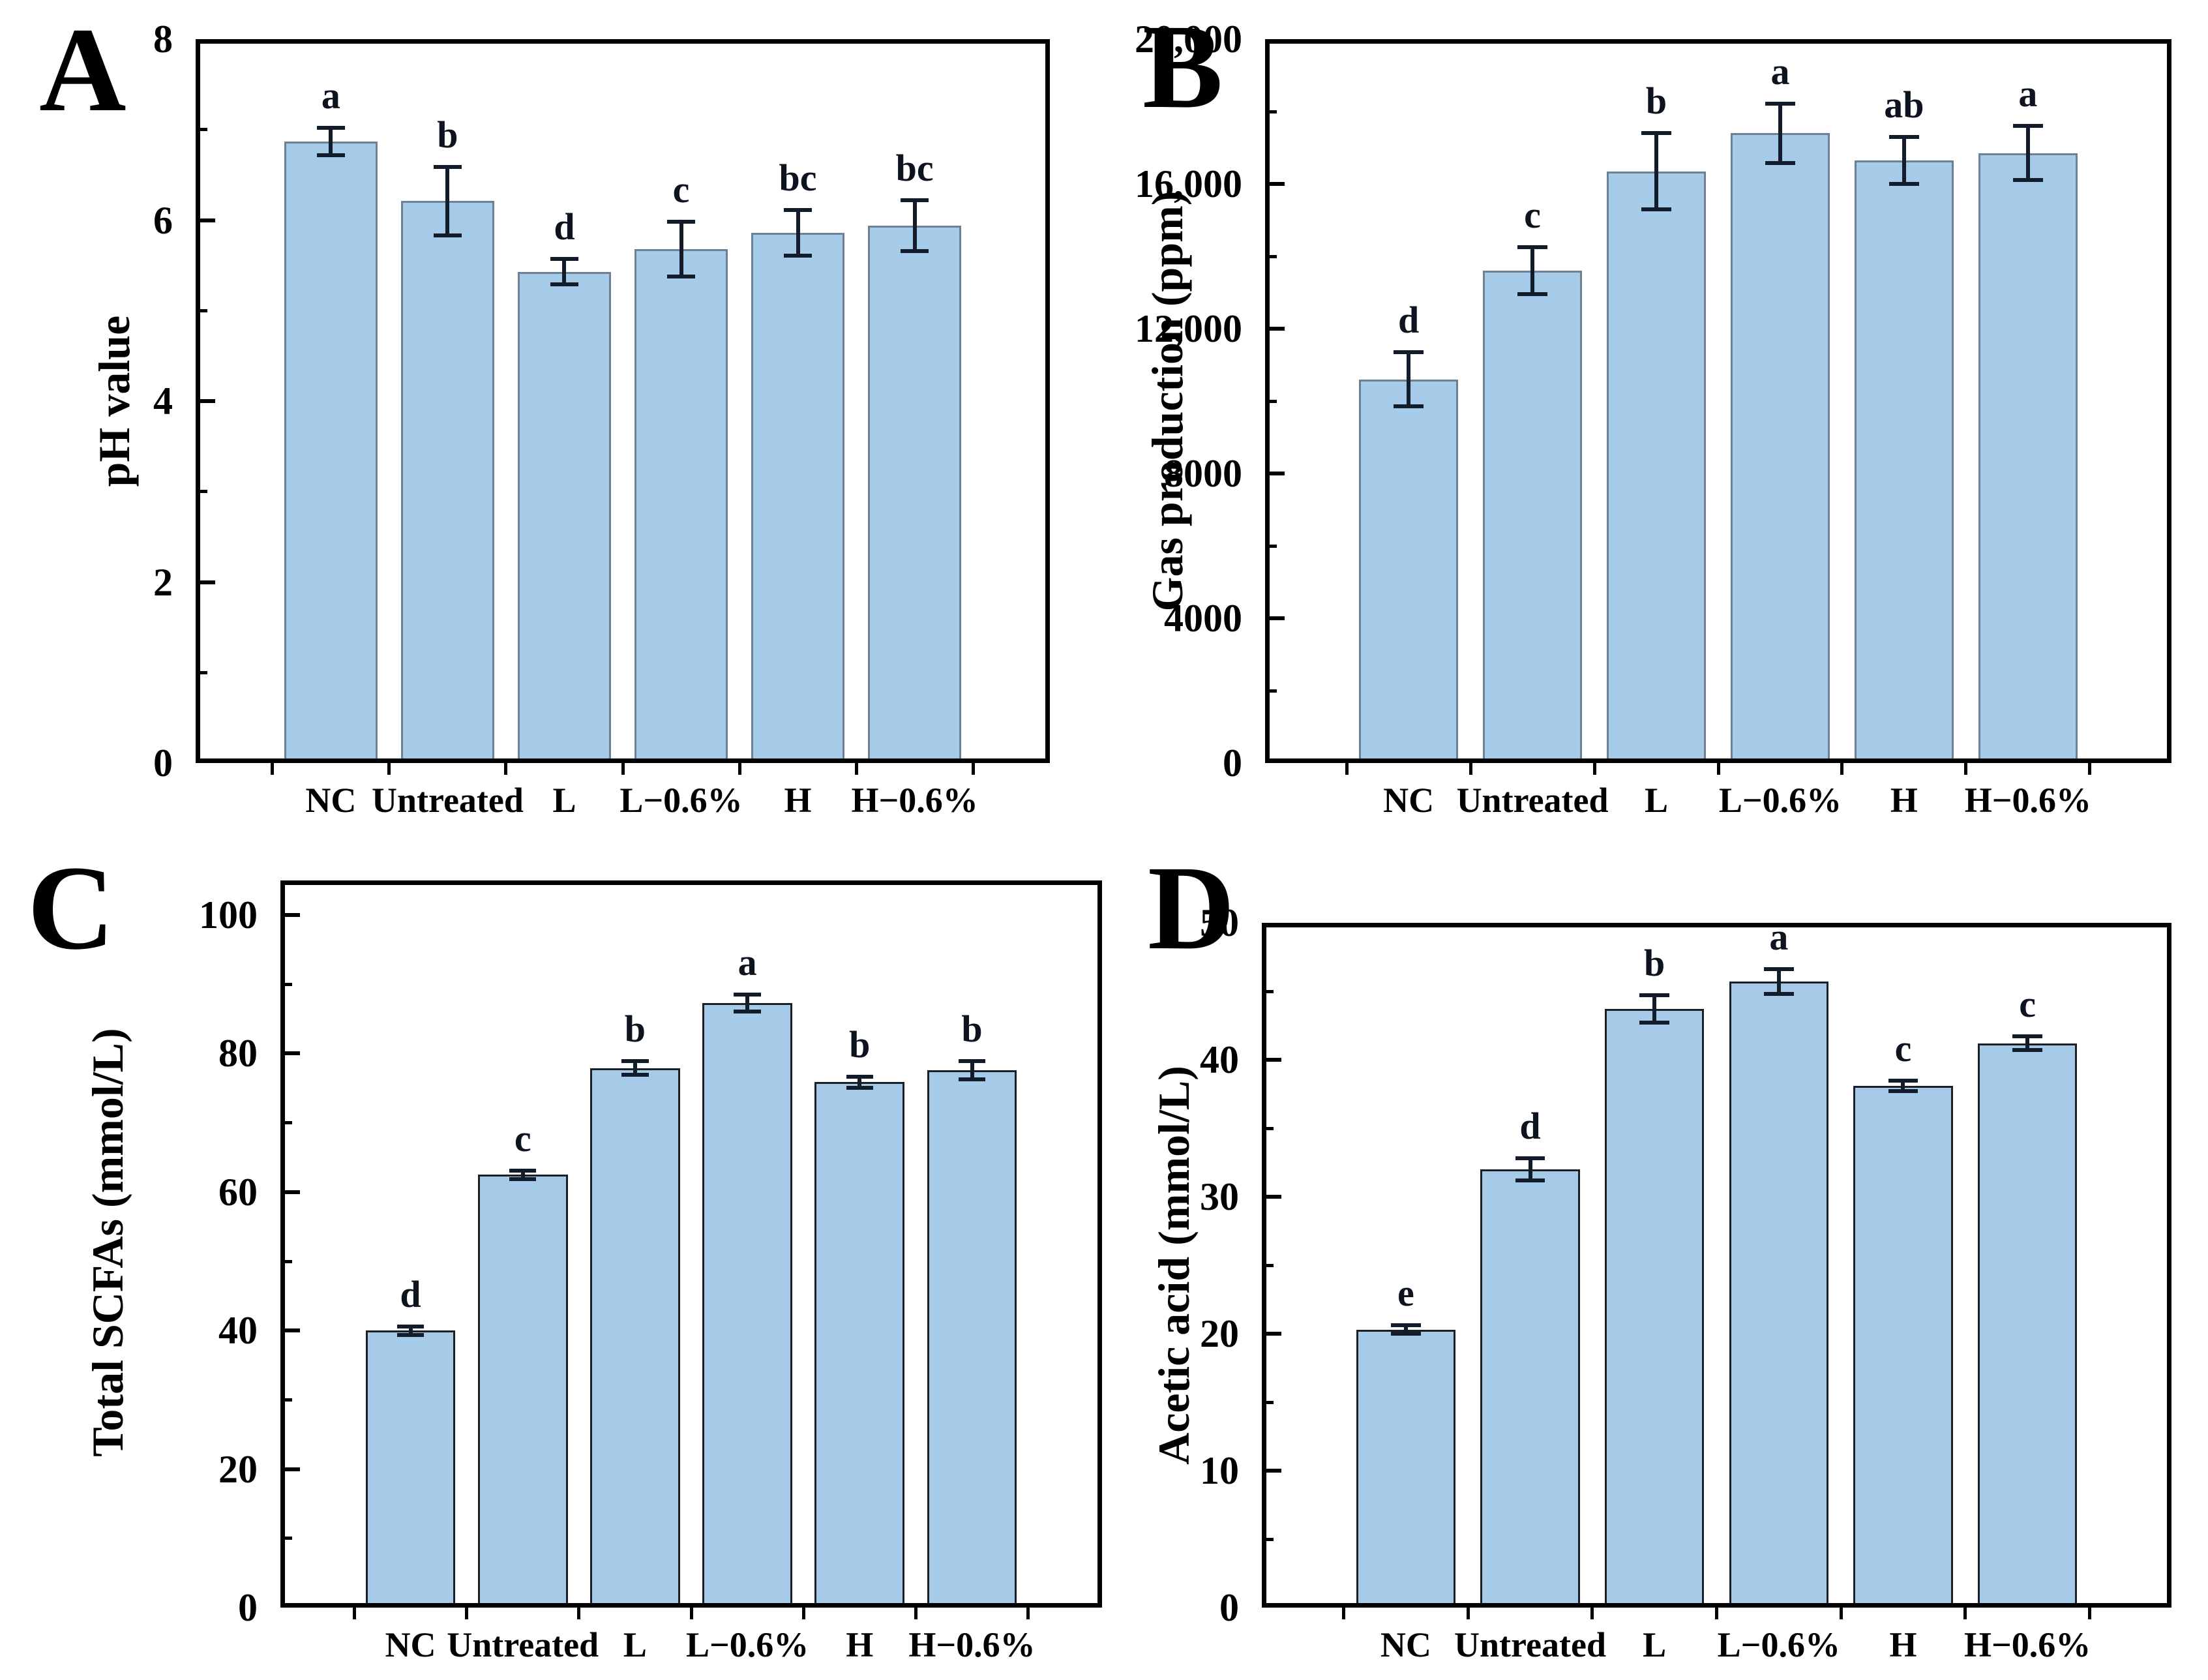 This screenshot has height=1680, width=2208. Describe the element at coordinates (1188, 329) in the screenshot. I see `y-tick-label: 12,000` at that location.